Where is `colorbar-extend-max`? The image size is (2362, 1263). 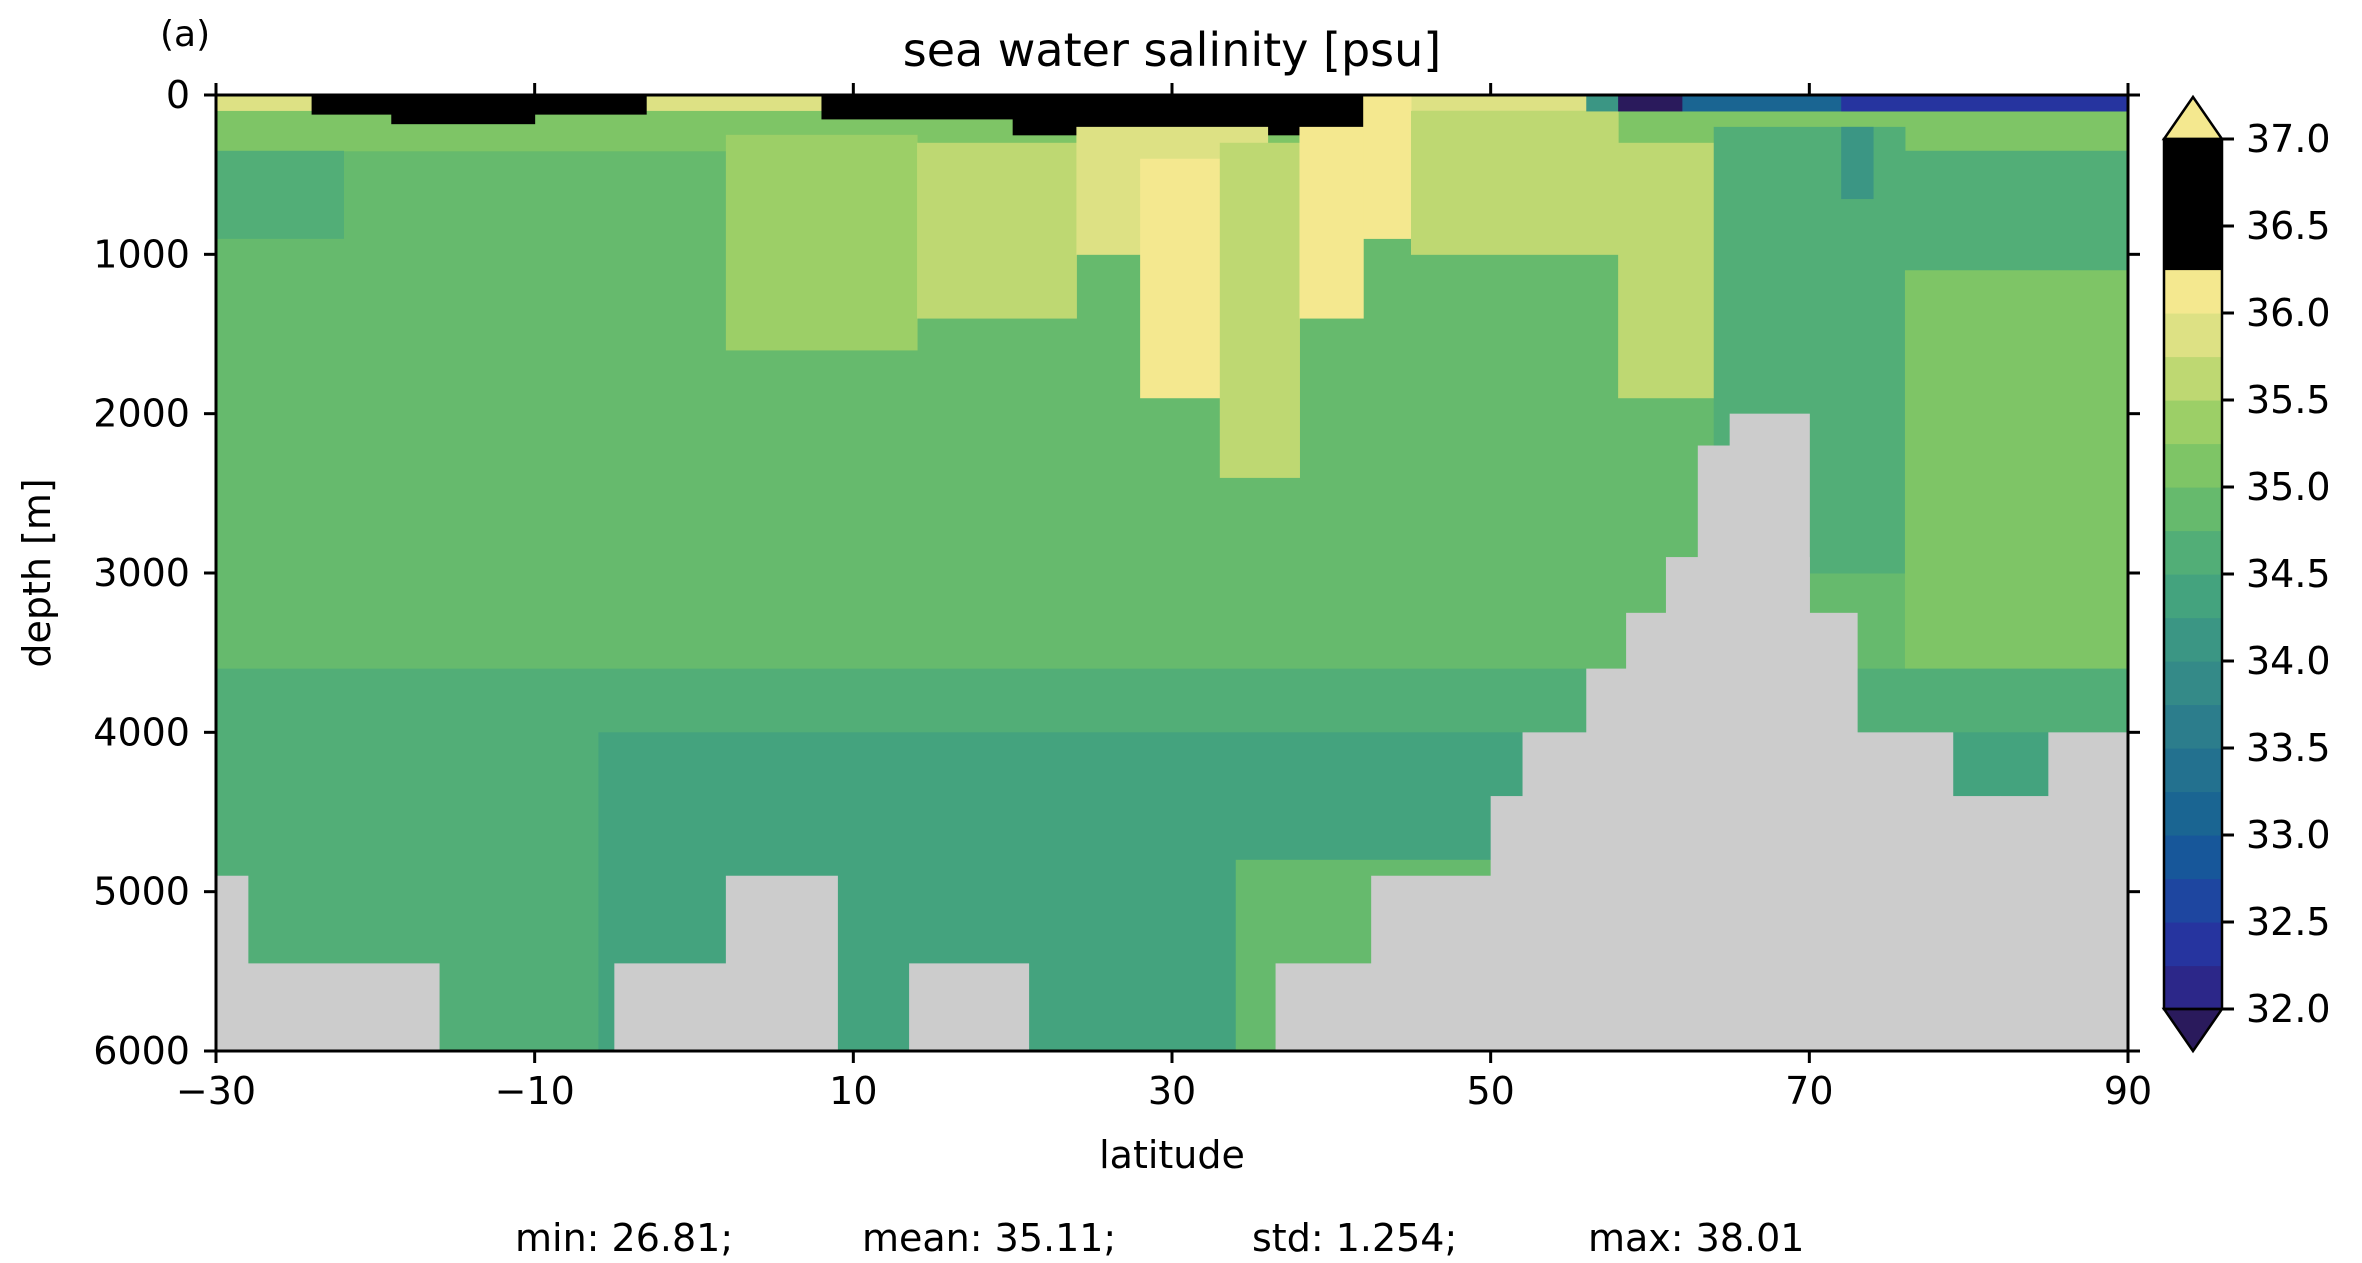 colorbar-extend-max is located at coordinates (2193, 117).